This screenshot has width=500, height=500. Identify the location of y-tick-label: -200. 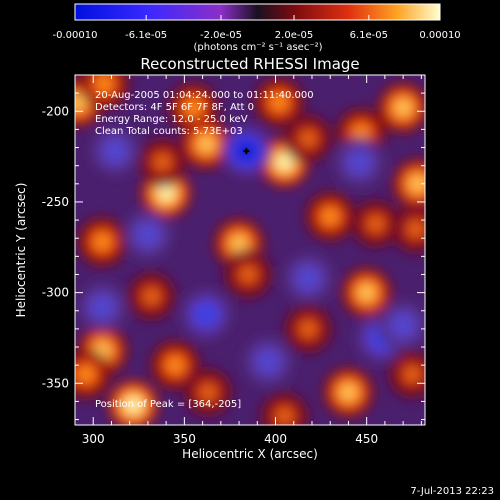
(55, 111).